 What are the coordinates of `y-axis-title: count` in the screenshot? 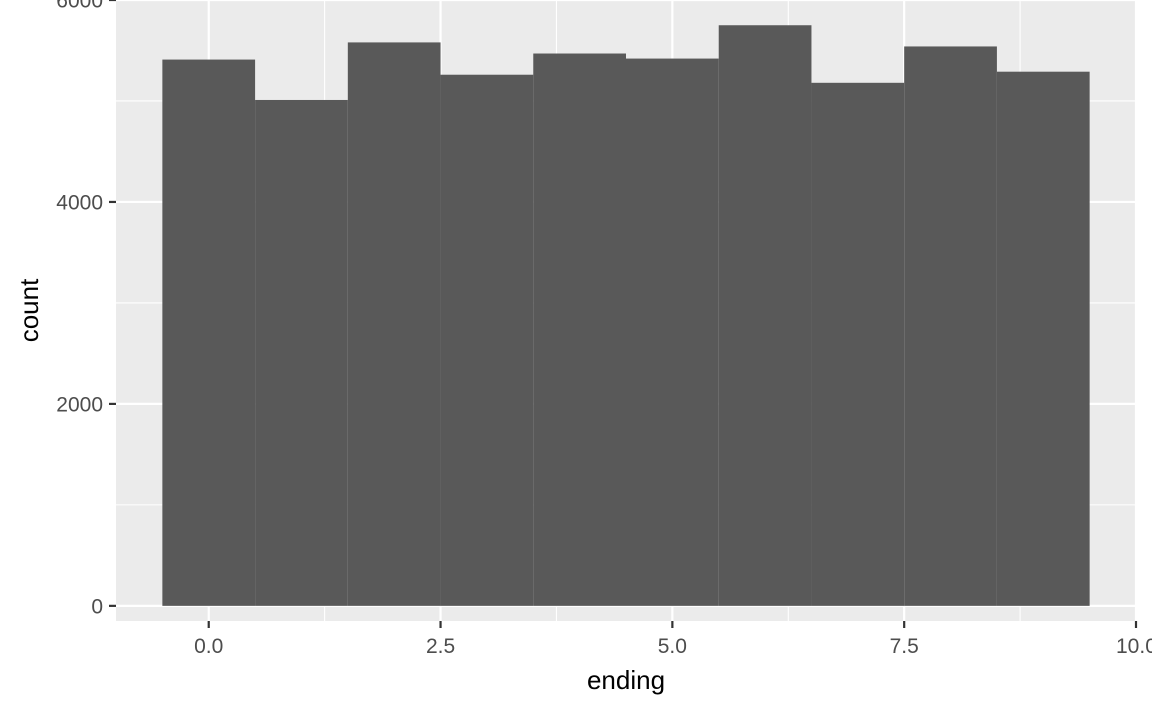 It's located at (29, 310).